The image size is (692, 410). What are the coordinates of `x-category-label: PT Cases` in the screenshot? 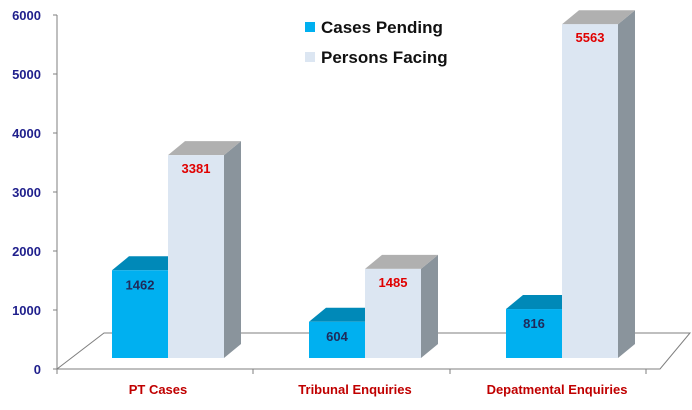 It's located at (158, 389).